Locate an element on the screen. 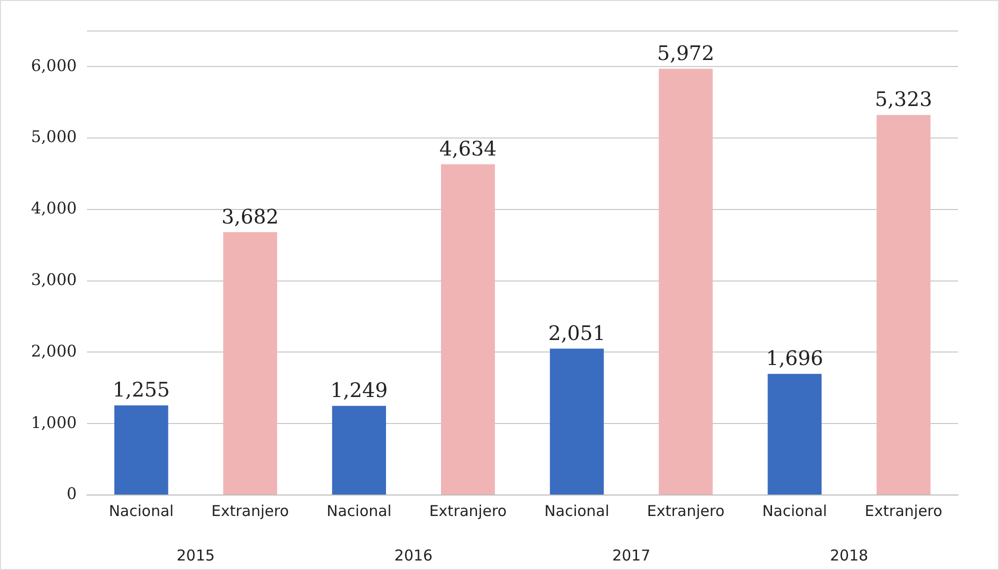 The width and height of the screenshot is (999, 570). text: 2015 is located at coordinates (195, 555).